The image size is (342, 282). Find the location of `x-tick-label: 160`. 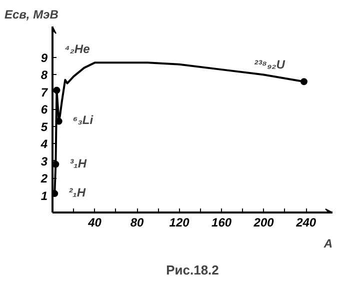

x-tick-label: 160 is located at coordinates (222, 223).